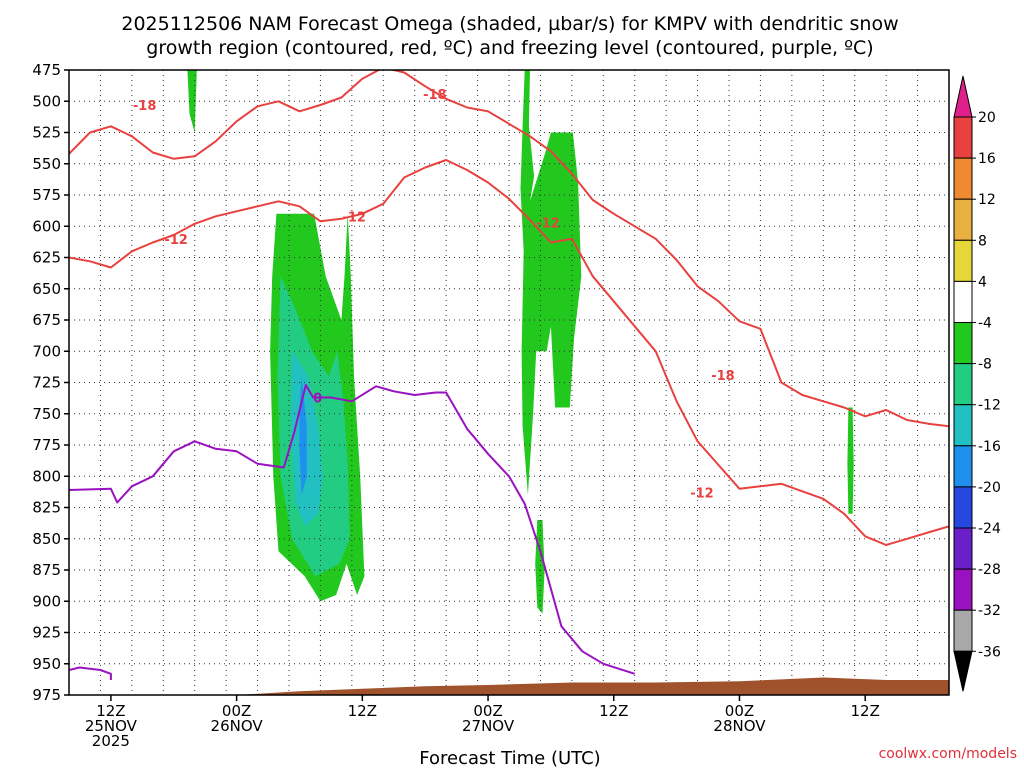 The image size is (1024, 768). I want to click on y-tick-label-12: 775, so click(46, 445).